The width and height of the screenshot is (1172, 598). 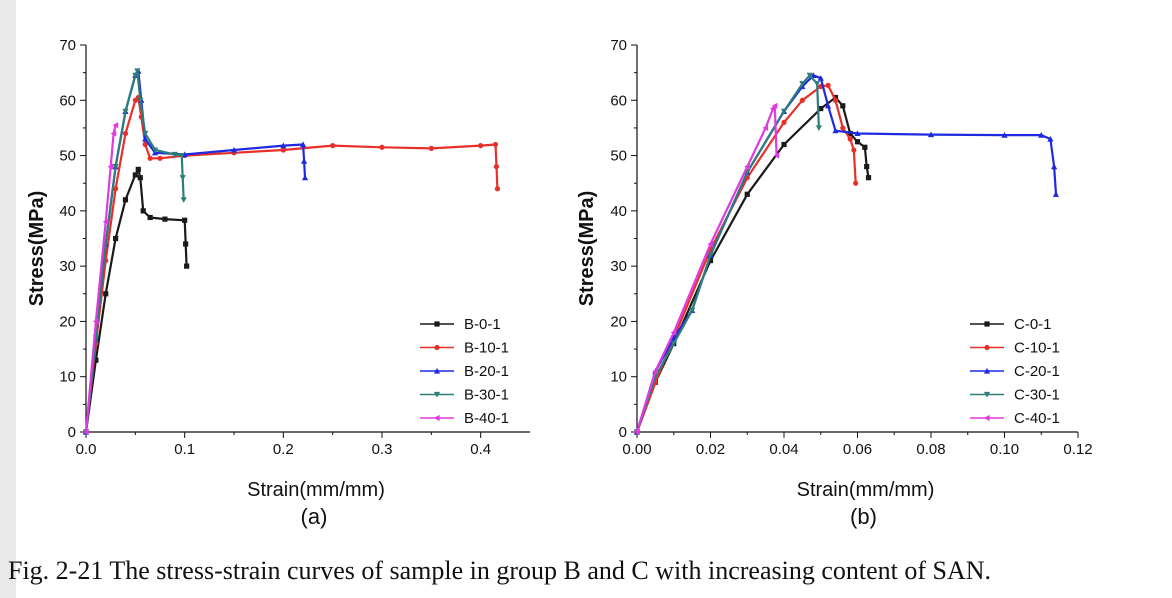 What do you see at coordinates (618, 45) in the screenshot?
I see `y-tick-label: 70` at bounding box center [618, 45].